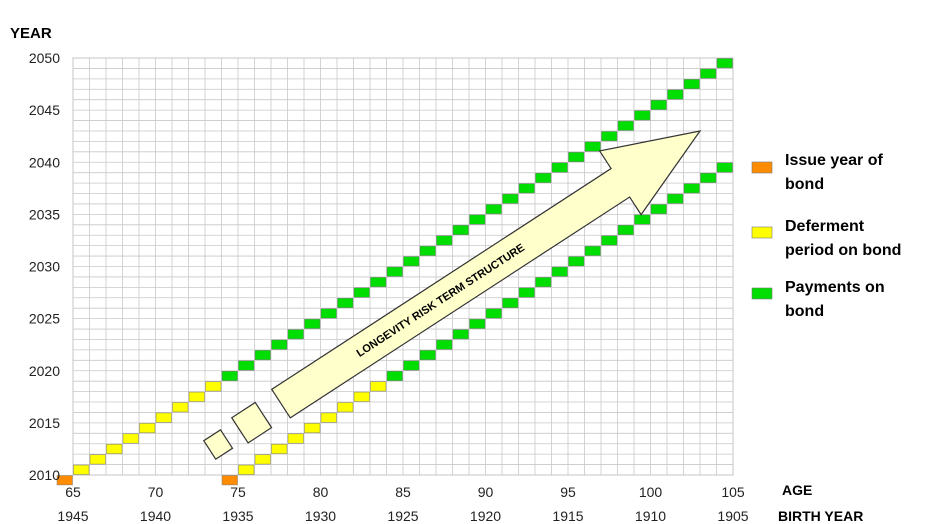 This screenshot has height=524, width=939. I want to click on y-tick-labels: 2010 2015 2020 2025 2030 2035 2040 2045 2050, so click(44, 266).